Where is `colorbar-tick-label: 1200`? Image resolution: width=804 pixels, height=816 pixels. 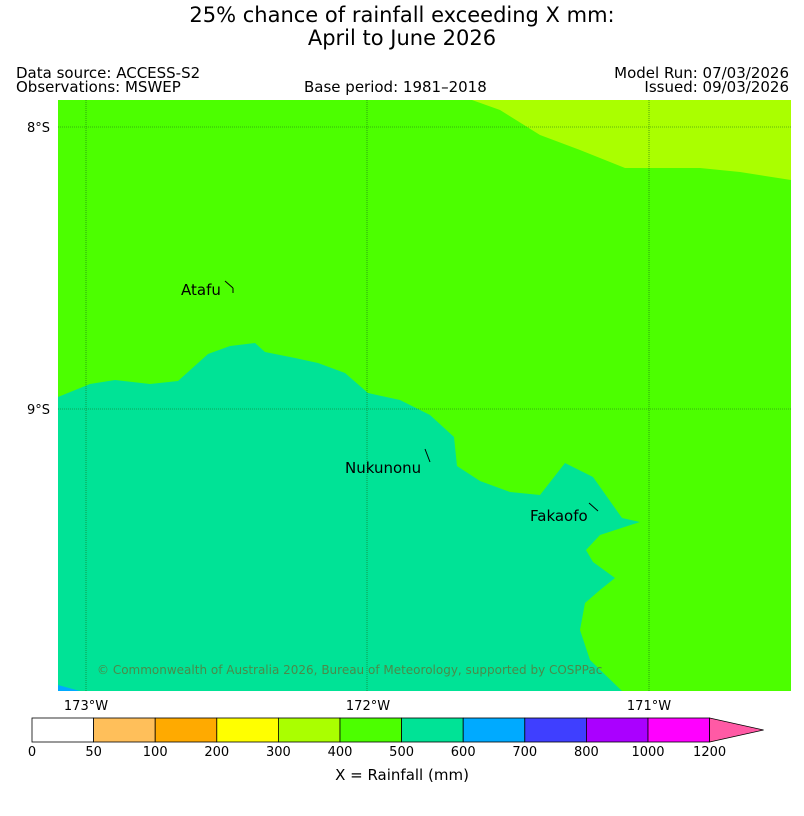 colorbar-tick-label: 1200 is located at coordinates (710, 752).